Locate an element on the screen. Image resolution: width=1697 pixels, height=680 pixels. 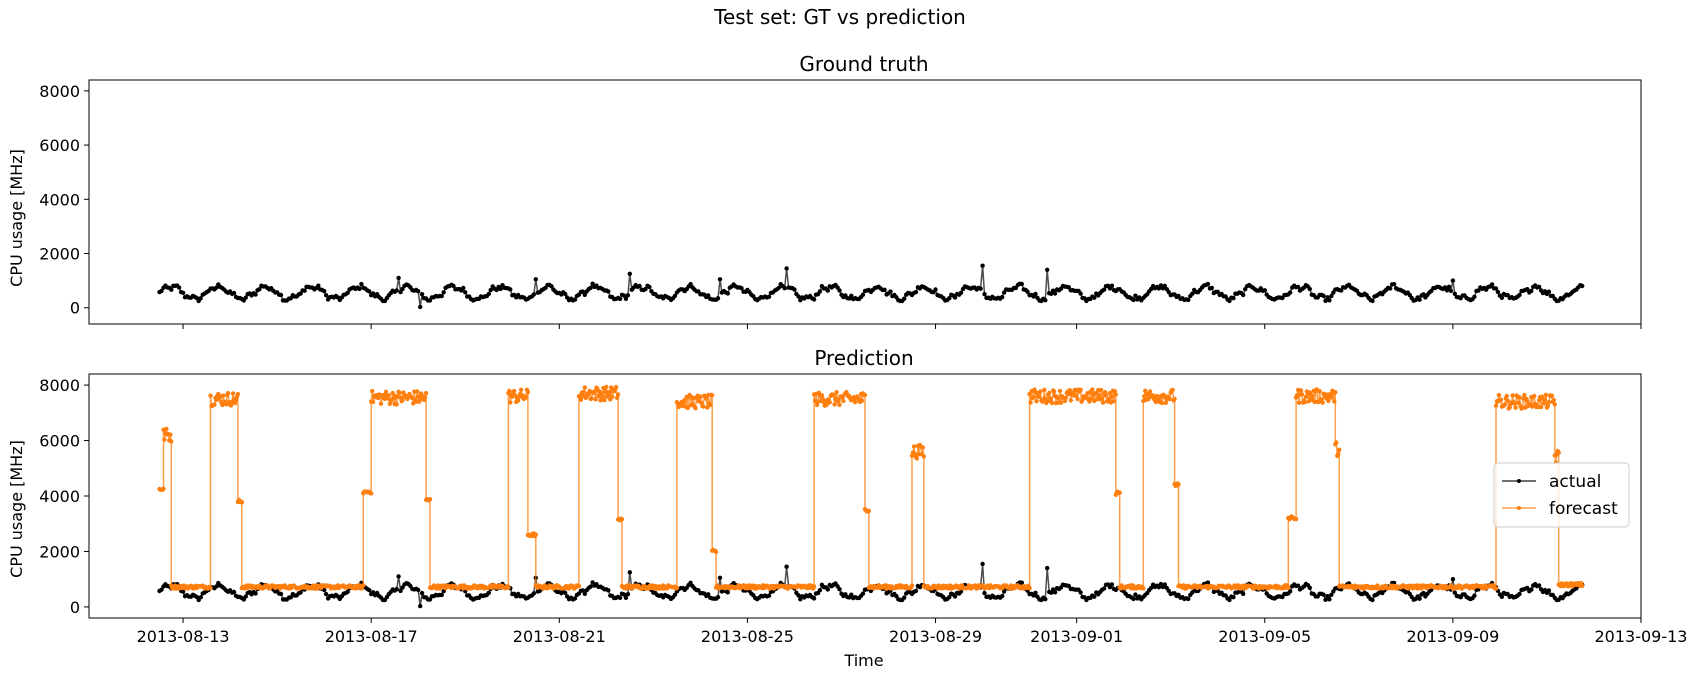
y-tick-label: 8000 is located at coordinates (59, 385).